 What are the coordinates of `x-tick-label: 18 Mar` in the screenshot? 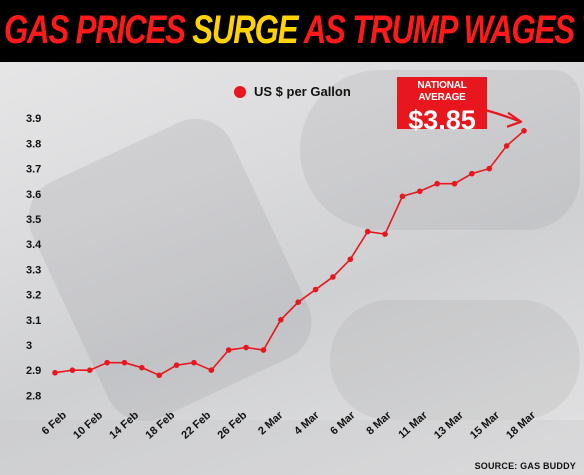 It's located at (521, 425).